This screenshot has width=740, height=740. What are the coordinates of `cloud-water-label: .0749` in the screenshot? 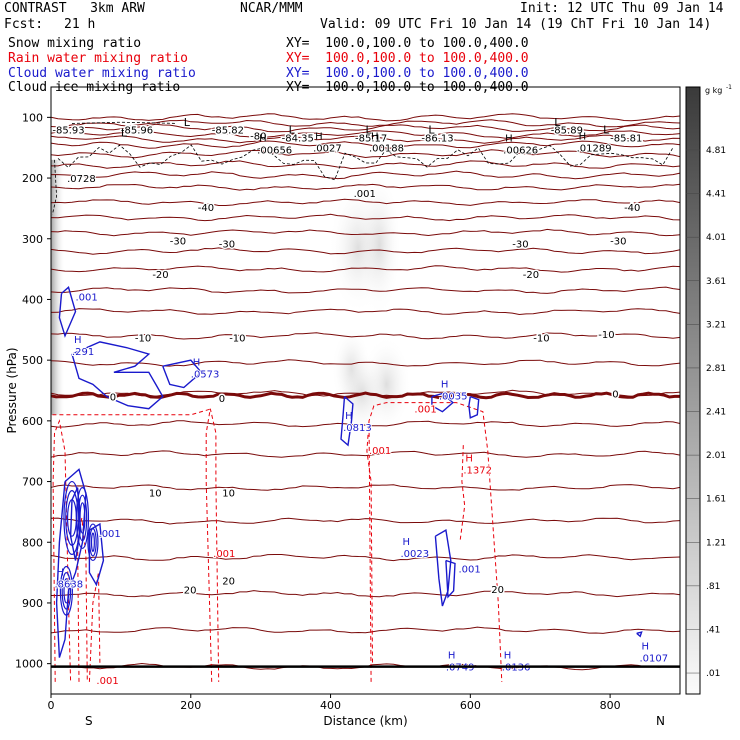 It's located at (460, 668).